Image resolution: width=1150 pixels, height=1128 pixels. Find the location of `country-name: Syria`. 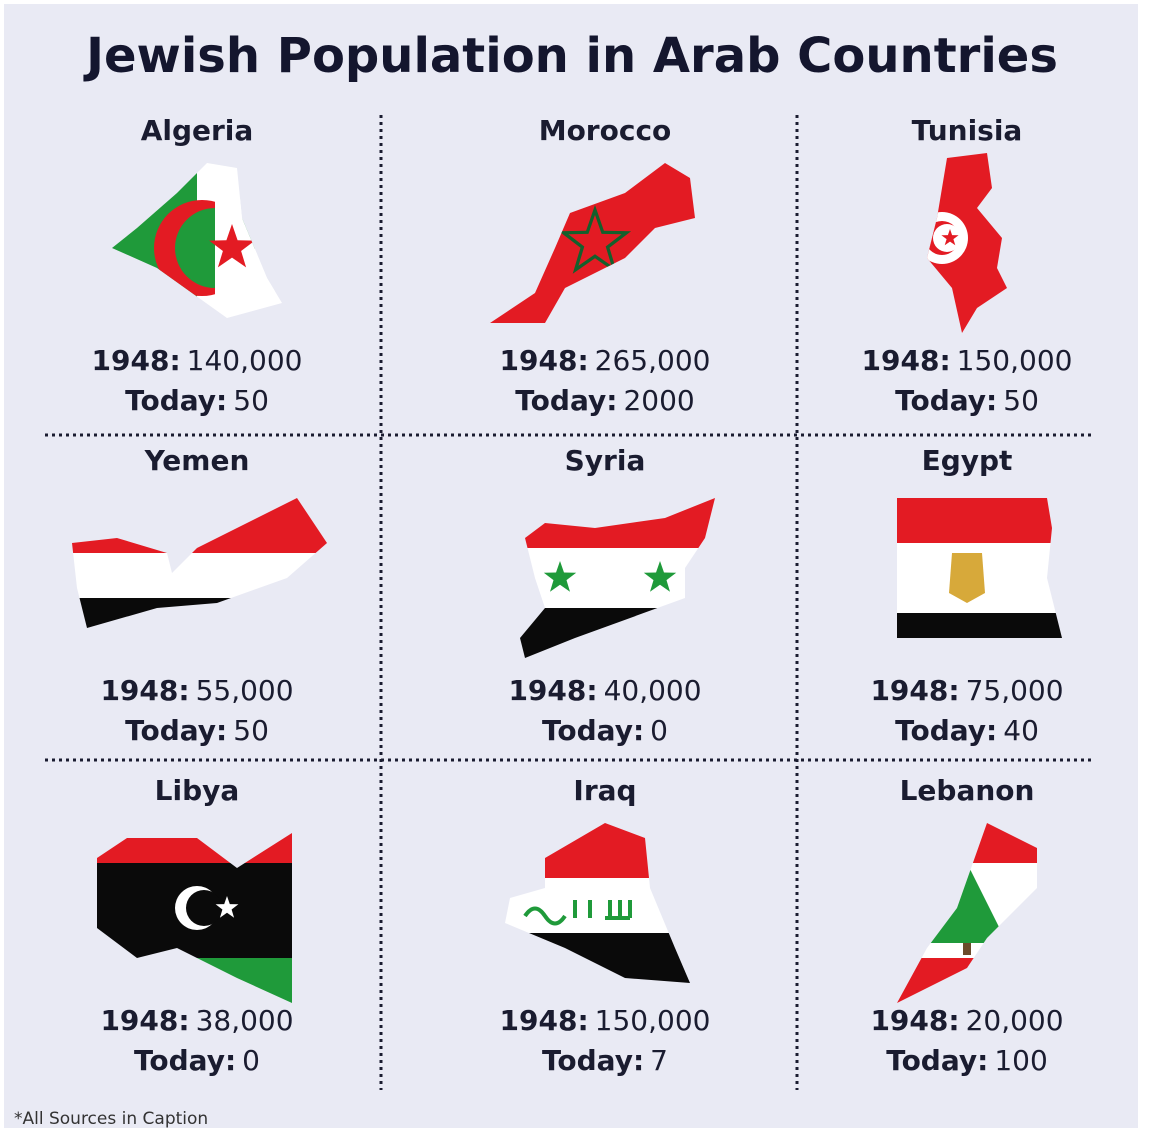

country-name: Syria is located at coordinates (605, 460).